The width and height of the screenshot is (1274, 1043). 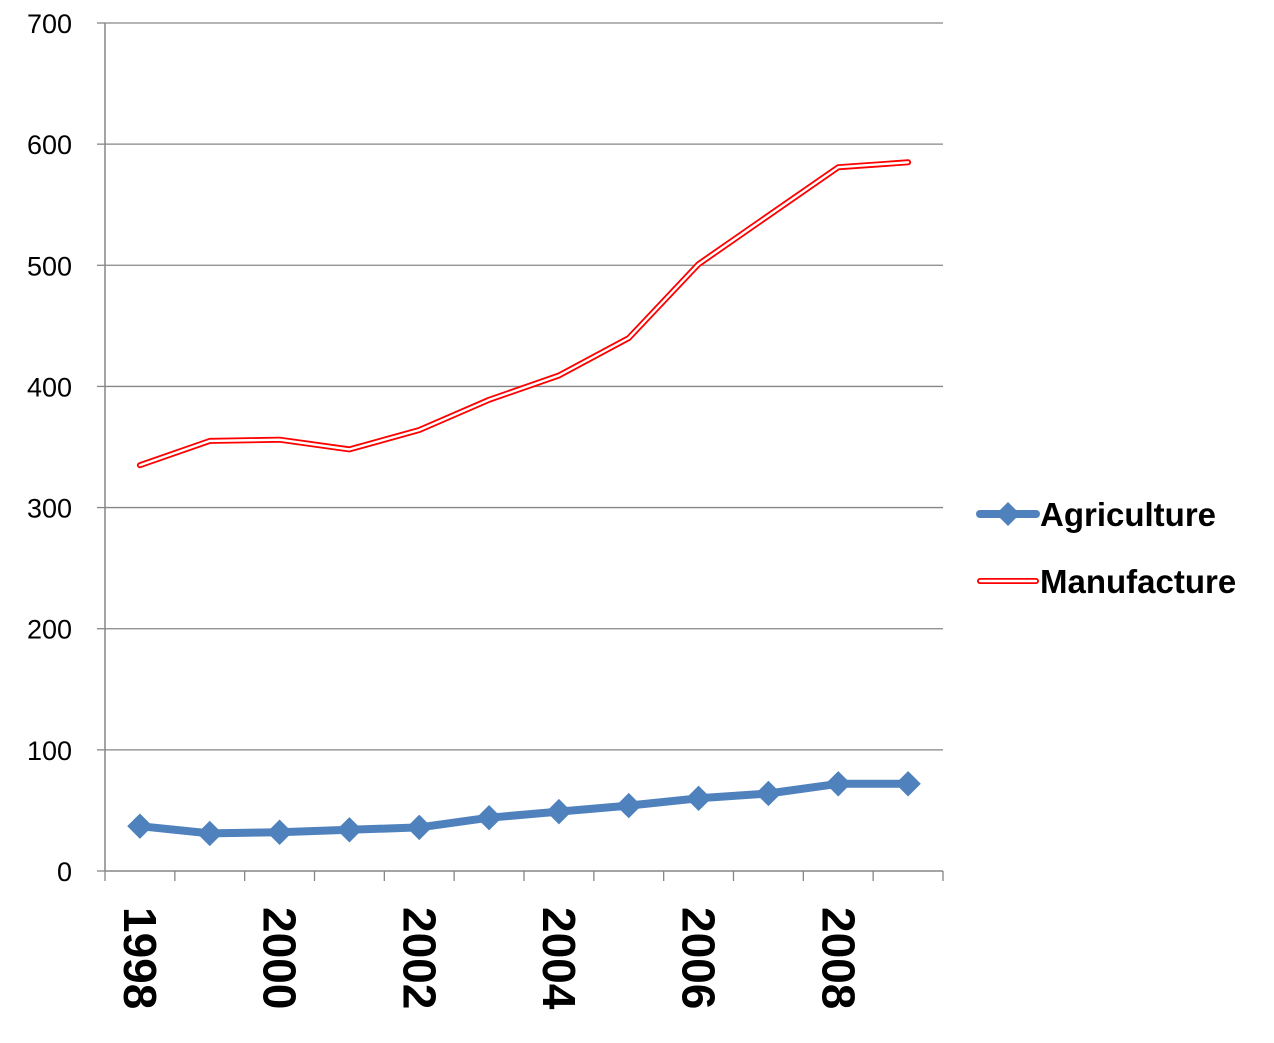 I want to click on data-point-agriculture-2001, so click(x=349, y=830).